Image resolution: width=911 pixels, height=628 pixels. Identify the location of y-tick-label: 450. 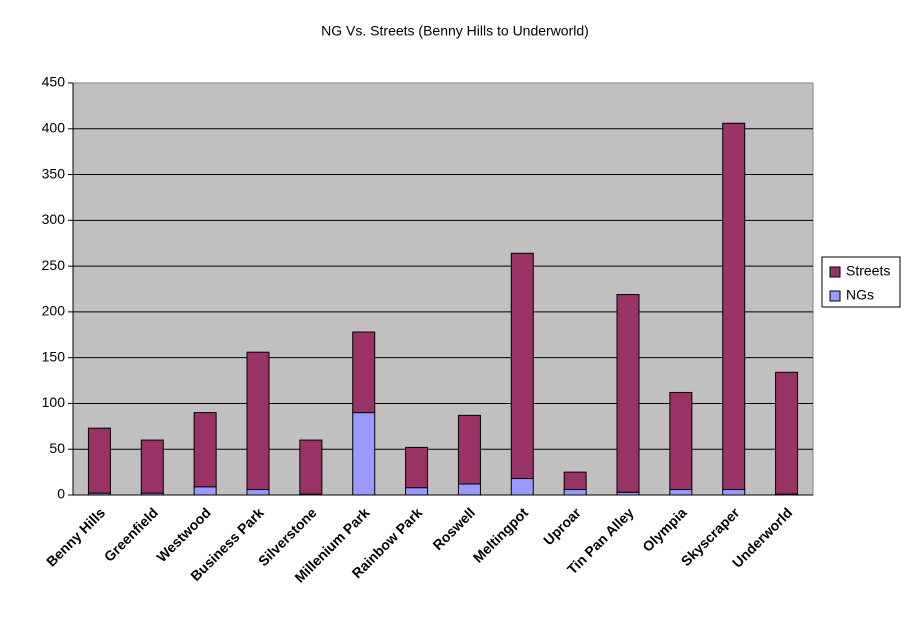
(54, 82).